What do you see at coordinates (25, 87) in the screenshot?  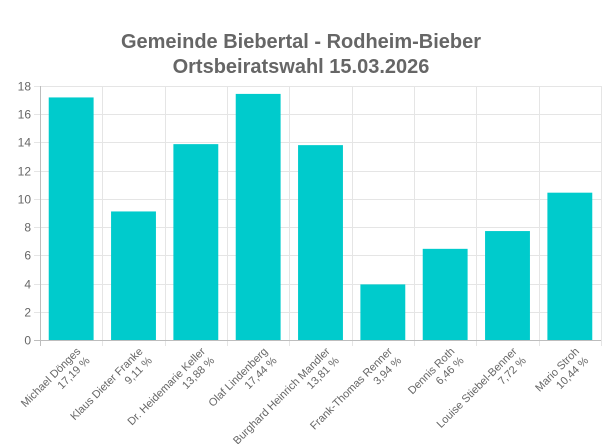 I see `y-tick-label-18: 18` at bounding box center [25, 87].